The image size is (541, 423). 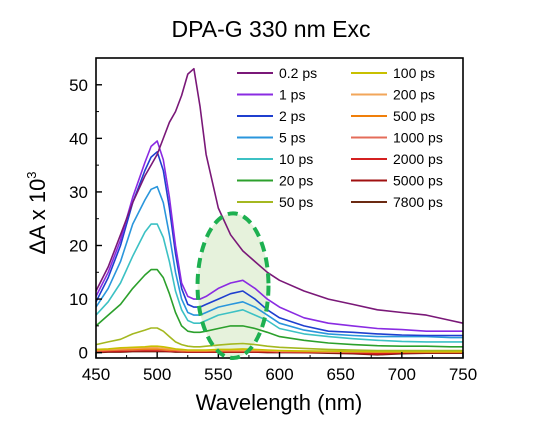 What do you see at coordinates (292, 95) in the screenshot?
I see `legend-label: 1 ps` at bounding box center [292, 95].